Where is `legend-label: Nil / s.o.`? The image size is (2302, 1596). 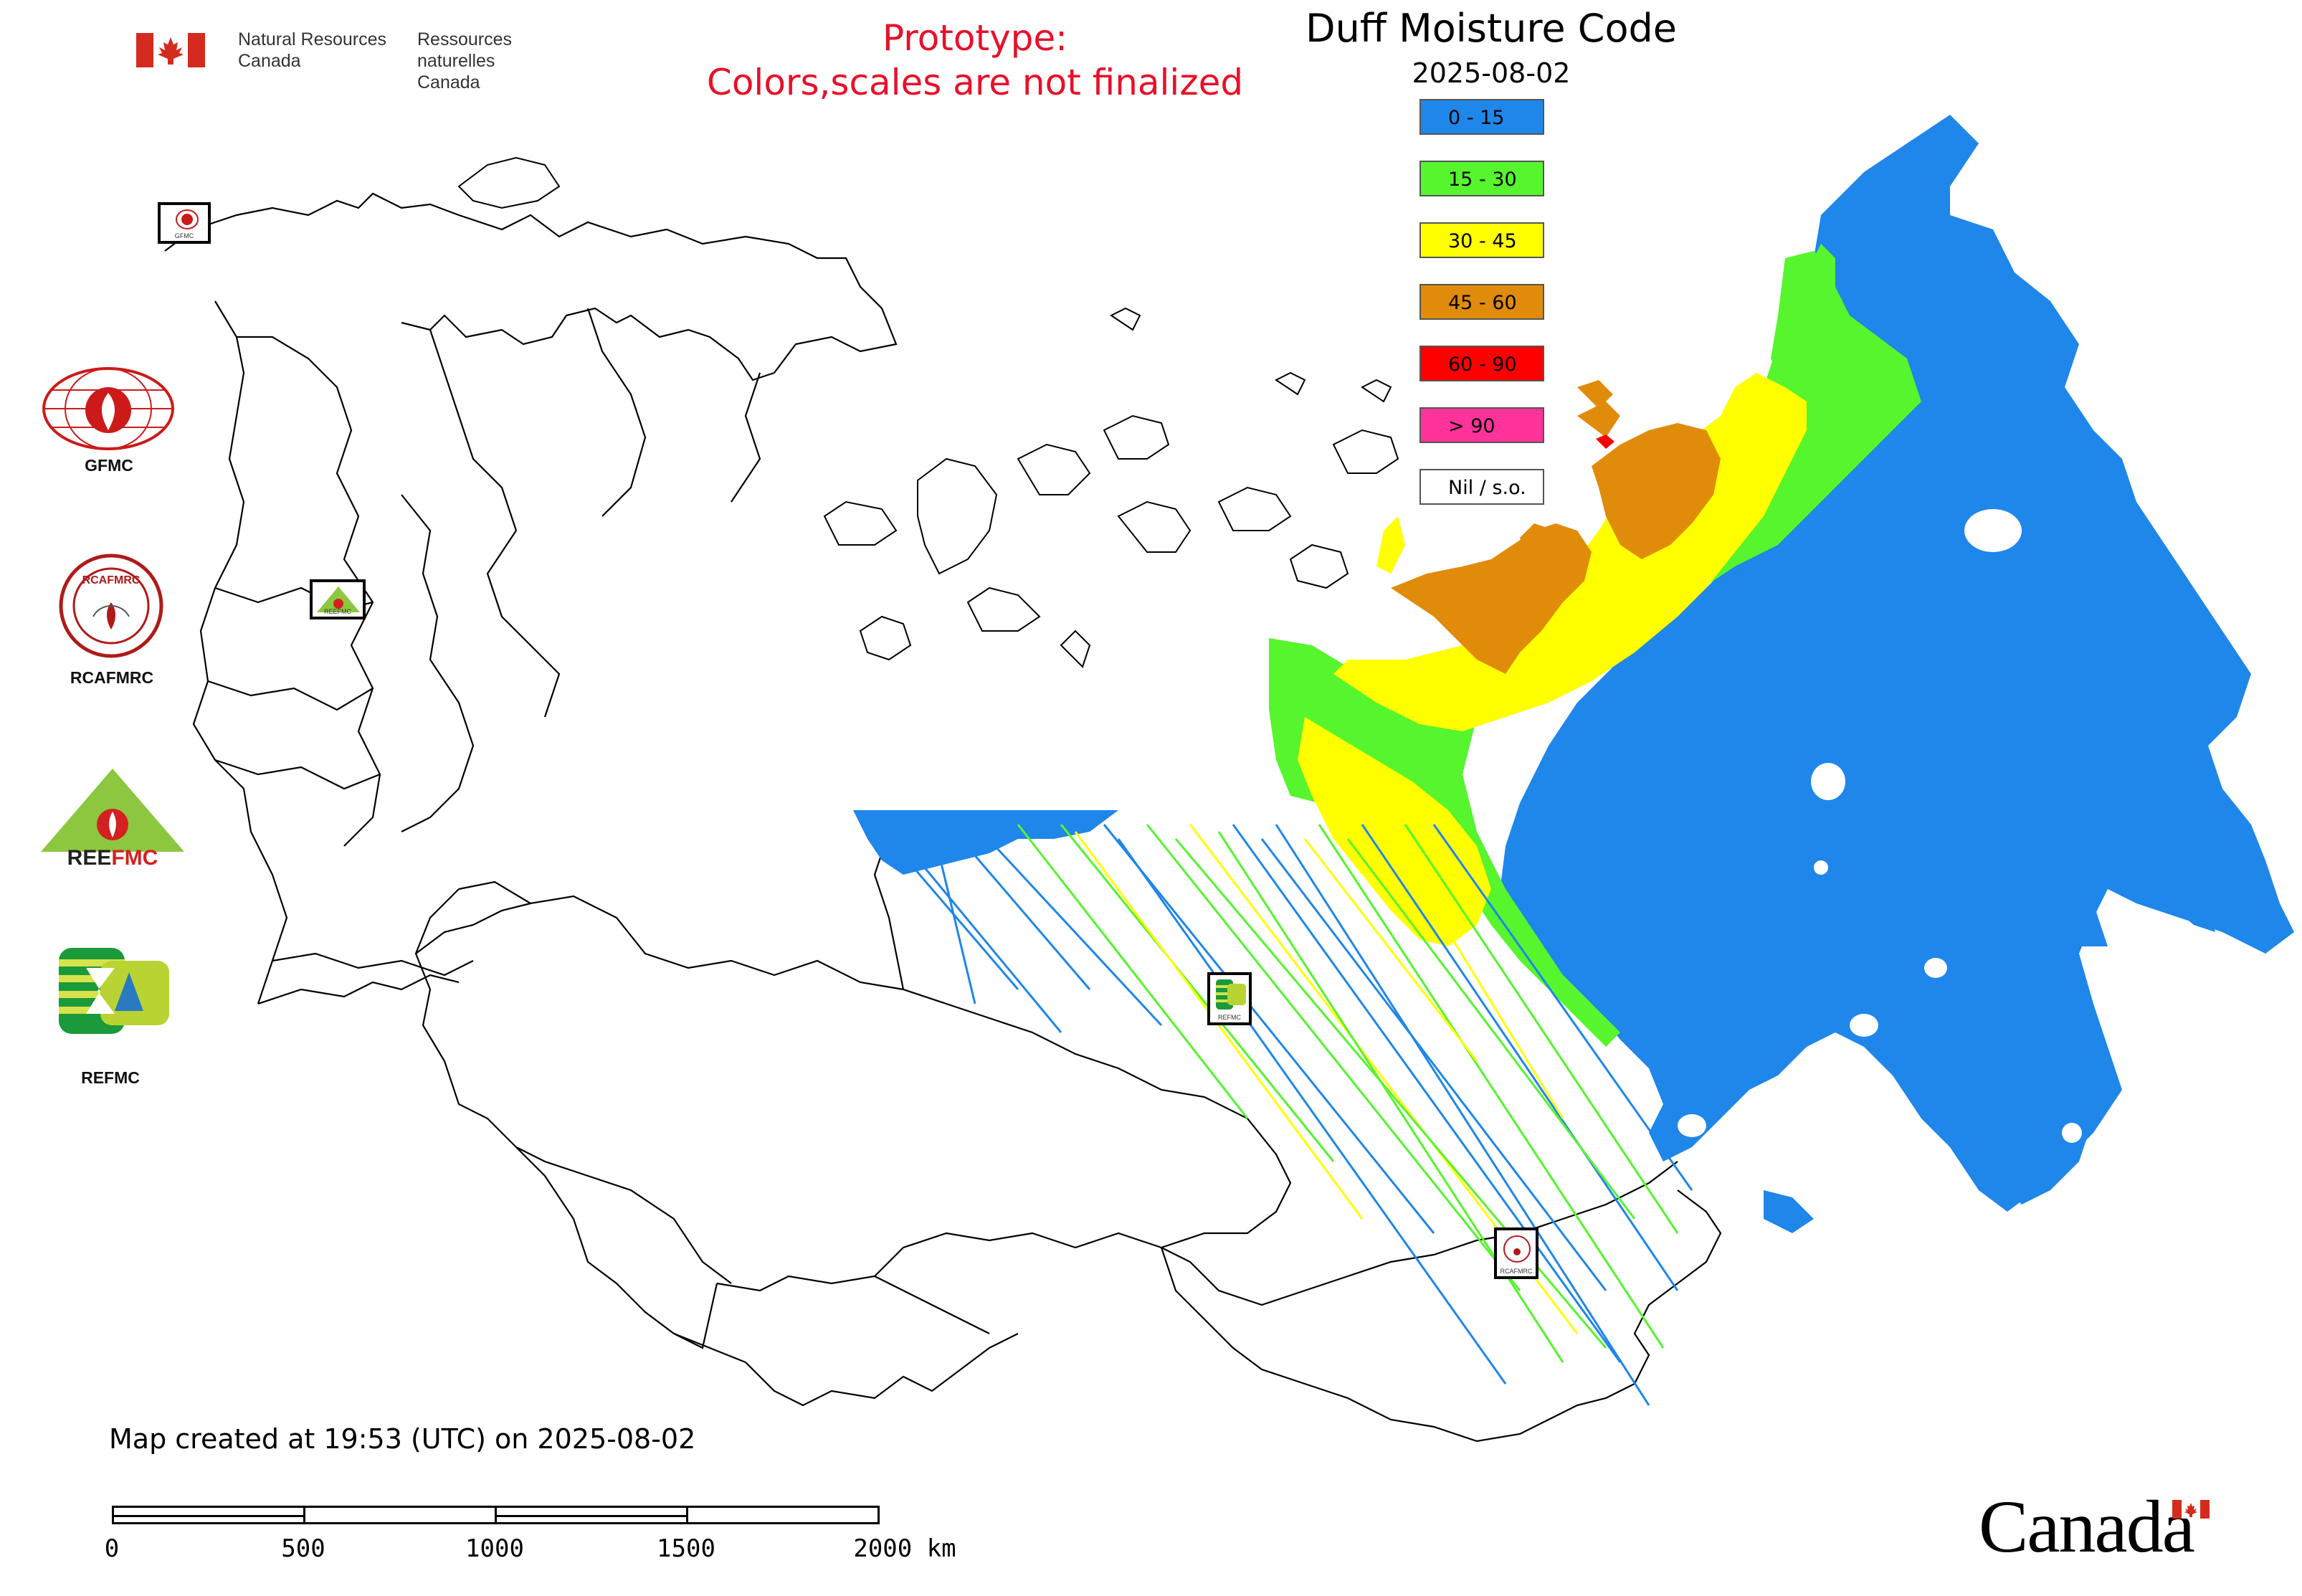 legend-label: Nil / s.o. is located at coordinates (1487, 488).